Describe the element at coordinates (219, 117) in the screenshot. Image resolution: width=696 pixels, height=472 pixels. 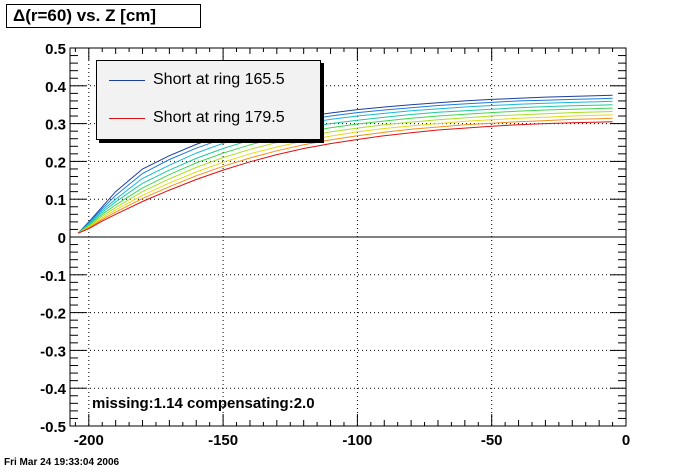
I see `legend-label: Short at ring 179.5` at that location.